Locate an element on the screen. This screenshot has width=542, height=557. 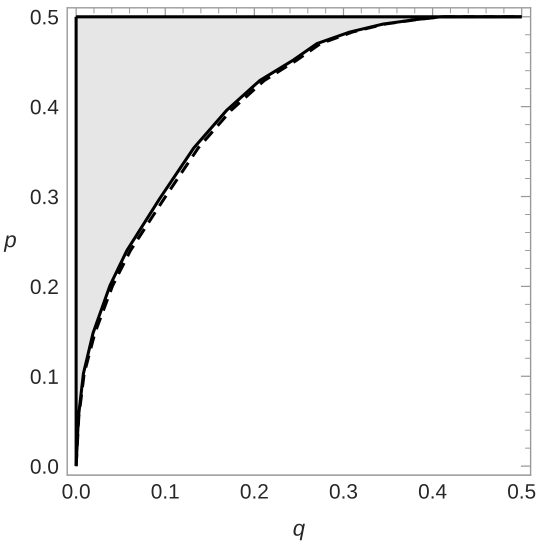
x-tick-label: 0.4 is located at coordinates (432, 491).